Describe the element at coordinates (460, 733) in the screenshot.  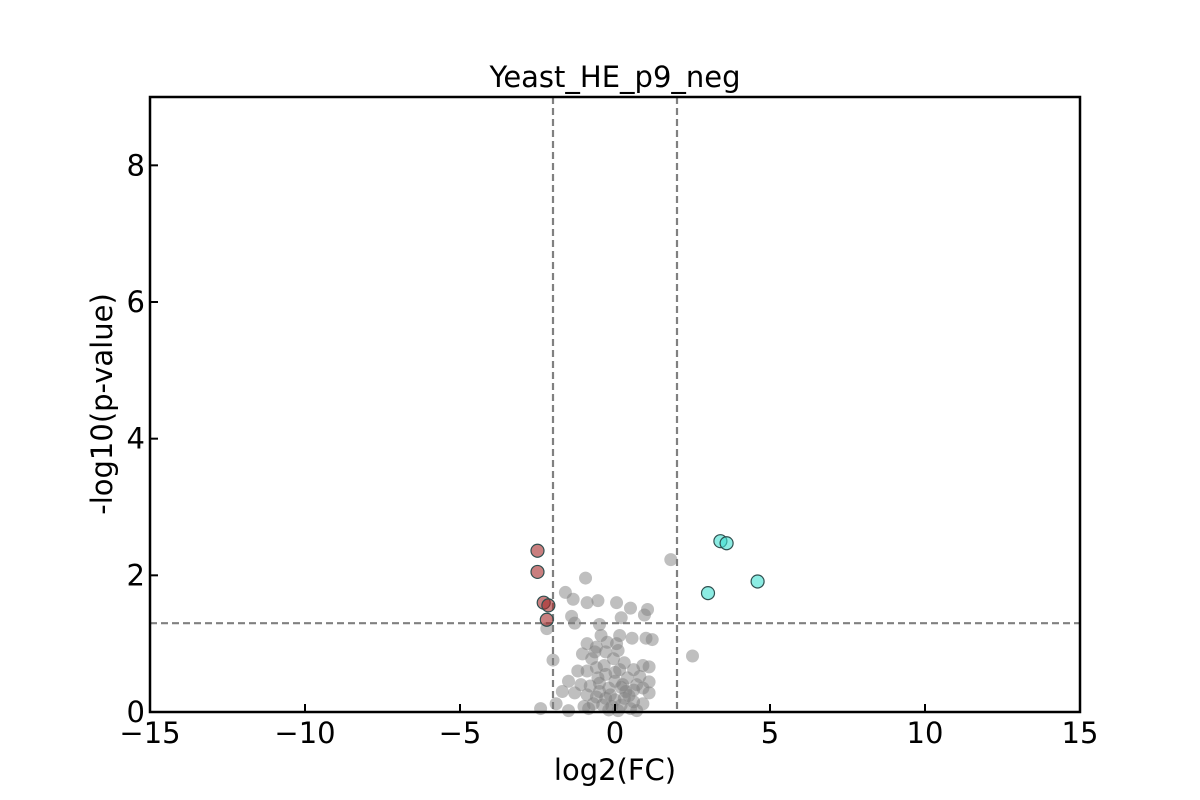
I see `x-tick-label: −5` at that location.